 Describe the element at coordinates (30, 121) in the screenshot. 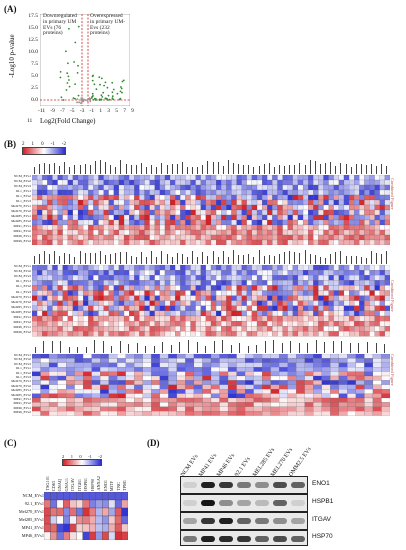

I see `x-tick-extra: 11` at that location.